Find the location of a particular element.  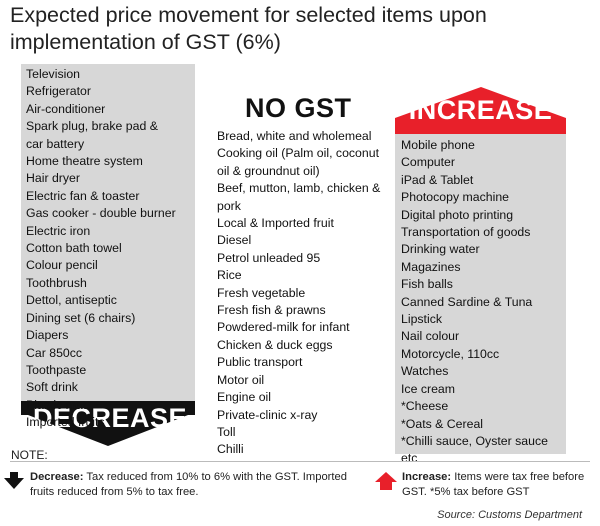

increase-label: INCREASE is located at coordinates (480, 110).